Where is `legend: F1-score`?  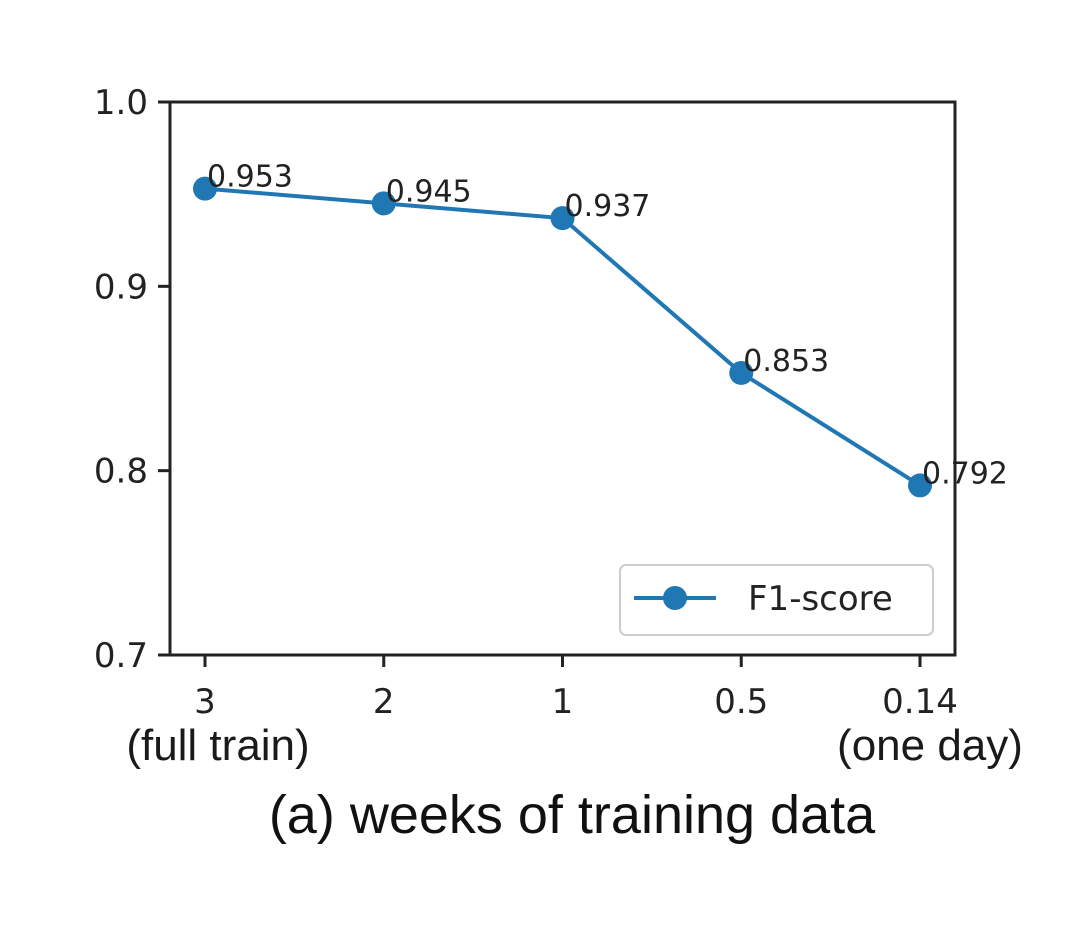
legend: F1-score is located at coordinates (776, 600).